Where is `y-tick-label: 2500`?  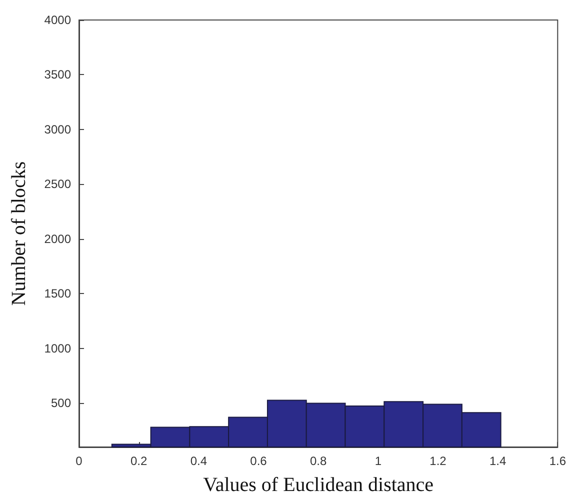
y-tick-label: 2500 is located at coordinates (58, 184).